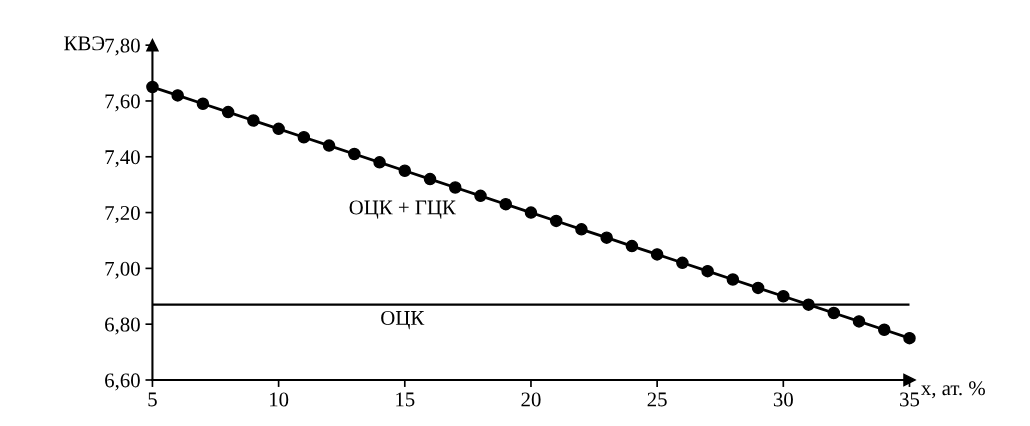  Describe the element at coordinates (122, 326) in the screenshot. I see `y-tick-label: 6,80` at that location.